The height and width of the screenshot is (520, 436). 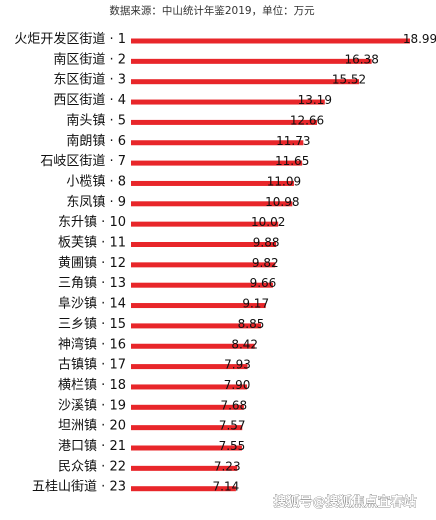 I want to click on category-label-18: 横栏镇 · 18, so click(x=92, y=385).